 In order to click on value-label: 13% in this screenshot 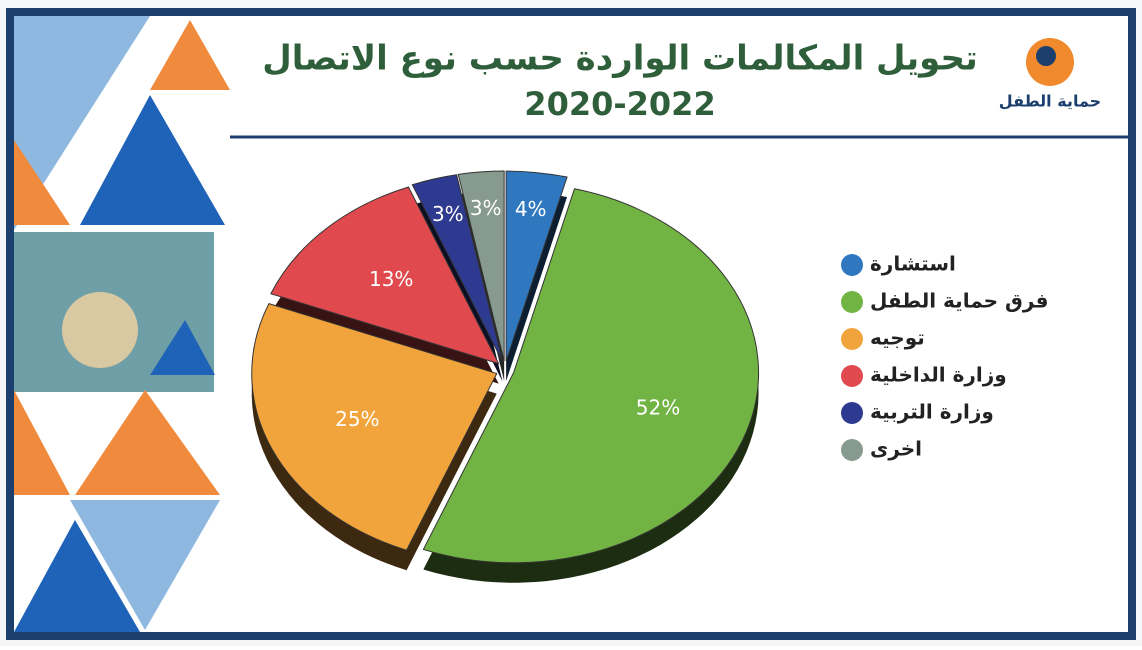, I will do `click(391, 279)`.